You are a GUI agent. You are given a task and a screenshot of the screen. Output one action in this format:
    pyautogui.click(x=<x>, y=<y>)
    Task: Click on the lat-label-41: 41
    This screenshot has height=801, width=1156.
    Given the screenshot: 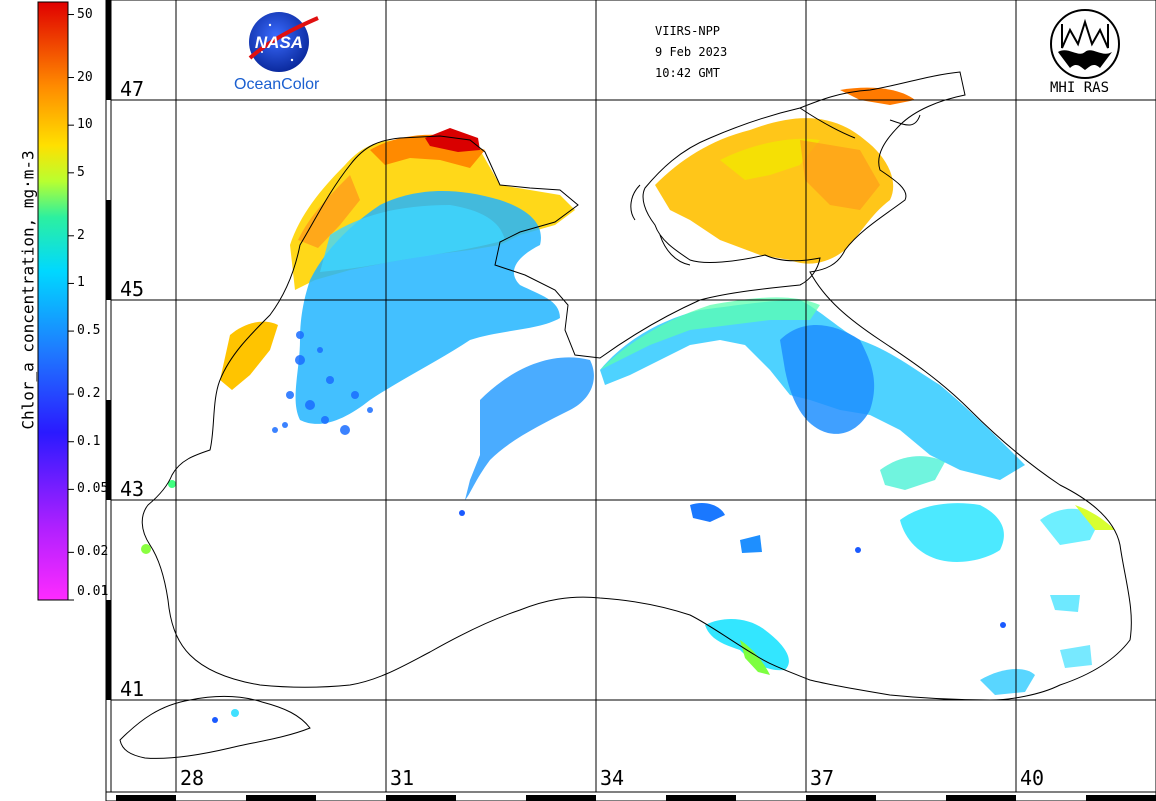 What is the action you would take?
    pyautogui.click(x=132, y=689)
    